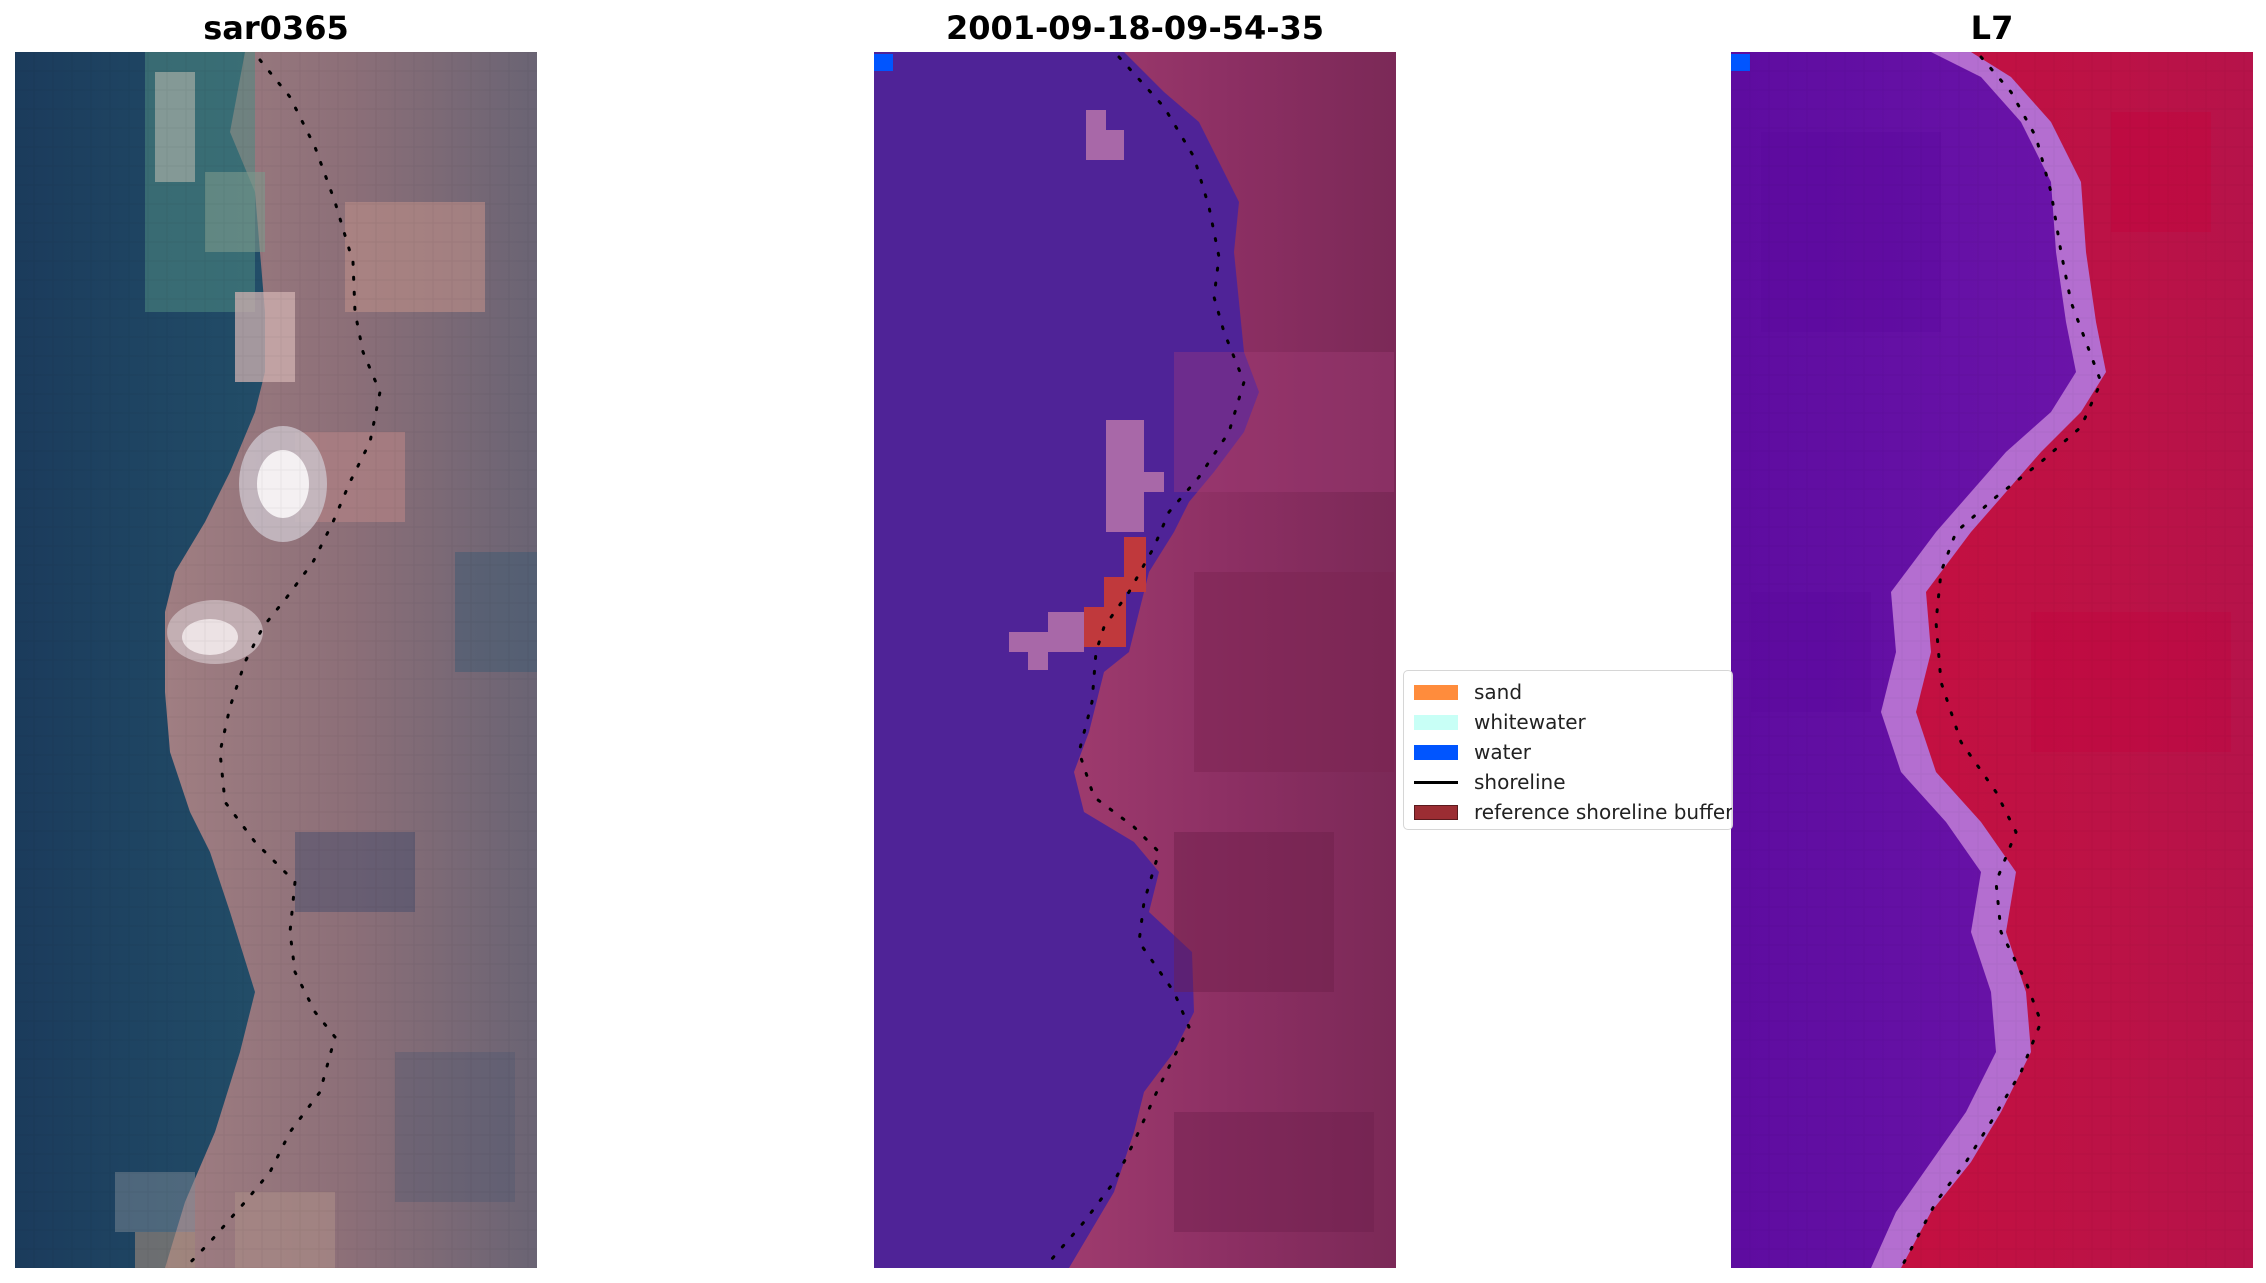  What do you see at coordinates (1520, 782) in the screenshot?
I see `legend-label-shoreline: shoreline` at bounding box center [1520, 782].